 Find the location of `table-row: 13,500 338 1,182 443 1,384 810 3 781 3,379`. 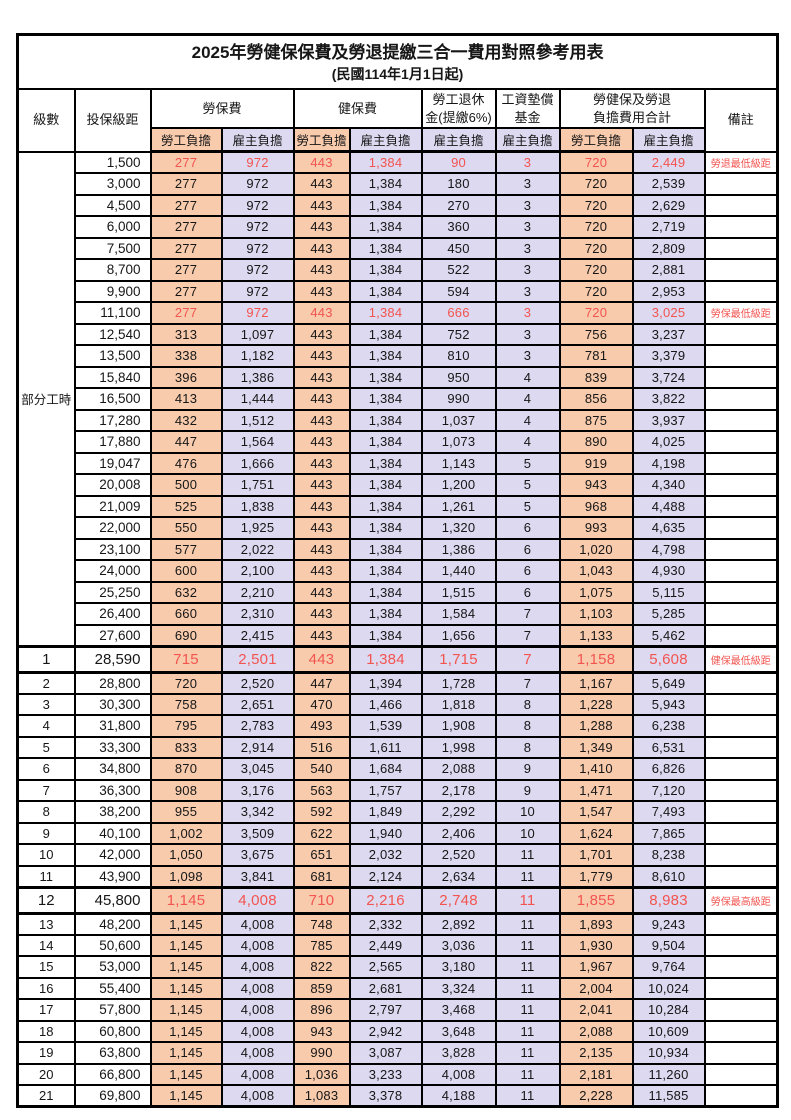

table-row: 13,500 338 1,182 443 1,384 810 3 781 3,379 is located at coordinates (398, 356).